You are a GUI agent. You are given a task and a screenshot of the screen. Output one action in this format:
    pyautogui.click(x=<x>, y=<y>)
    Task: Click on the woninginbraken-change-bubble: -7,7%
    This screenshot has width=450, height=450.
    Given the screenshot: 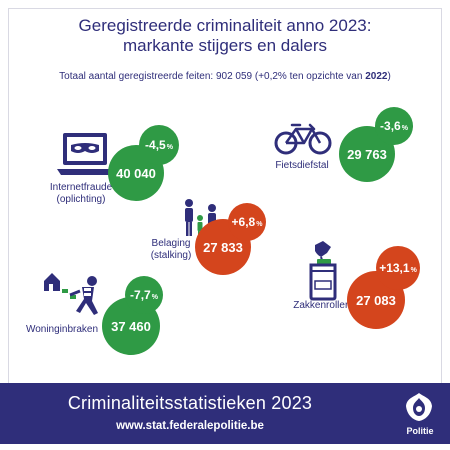 What is the action you would take?
    pyautogui.click(x=144, y=295)
    